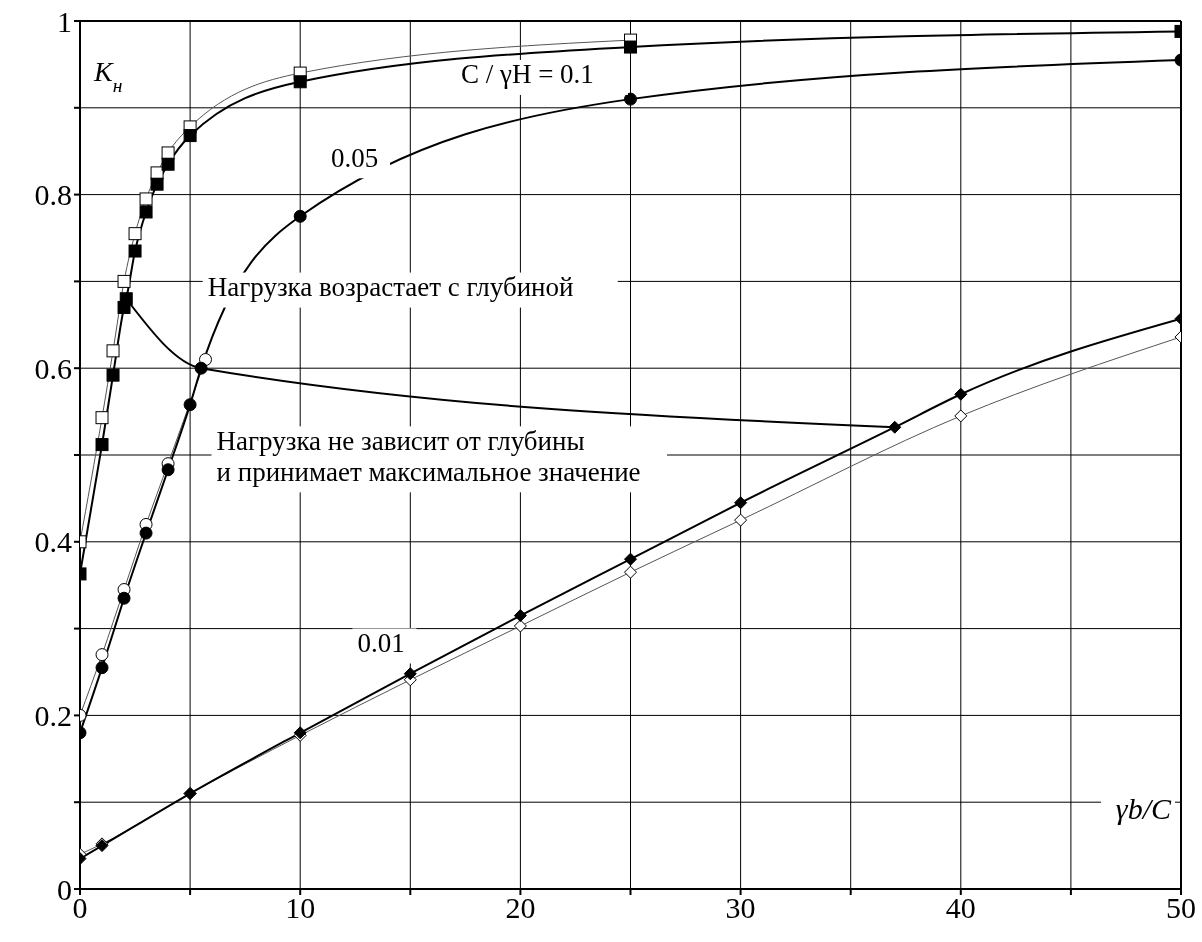 The image size is (1202, 942). I want to click on annotation: C / γH = 0.1, so click(527, 74).